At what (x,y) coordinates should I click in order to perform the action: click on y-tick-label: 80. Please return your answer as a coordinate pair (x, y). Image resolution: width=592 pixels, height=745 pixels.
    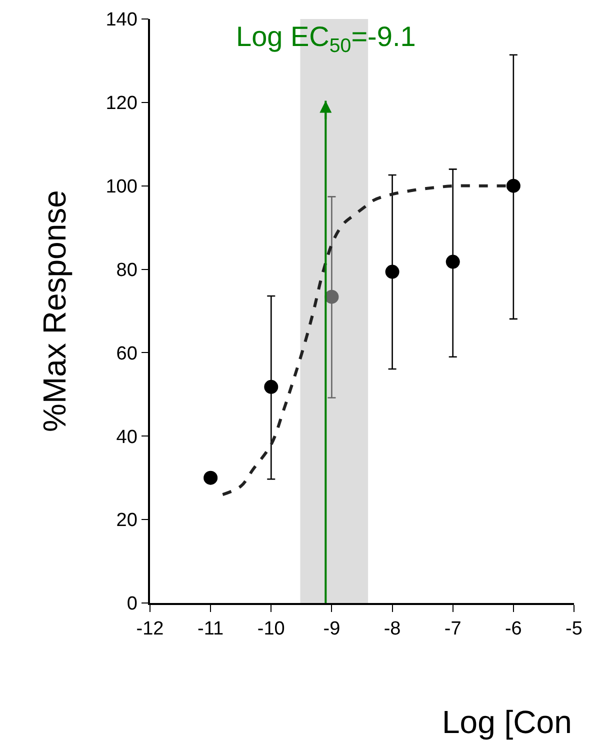
    Looking at the image, I should click on (127, 270).